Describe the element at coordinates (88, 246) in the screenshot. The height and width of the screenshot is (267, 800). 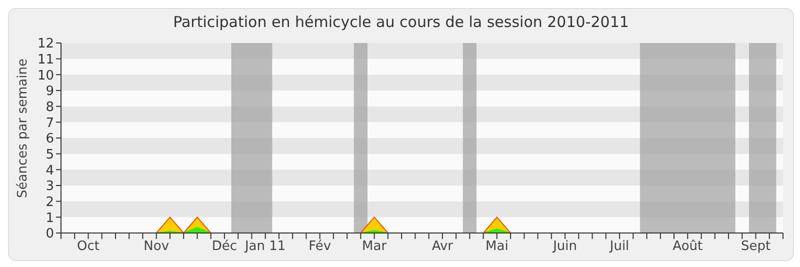
I see `x-tick-label: Oct` at that location.